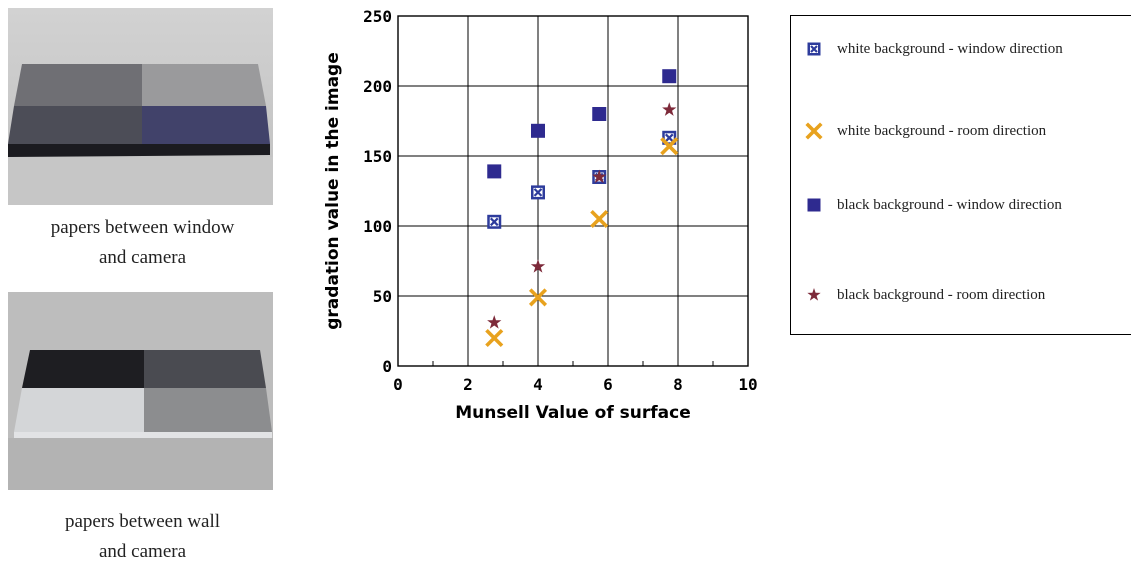  I want to click on y-tick-label: 250, so click(377, 16).